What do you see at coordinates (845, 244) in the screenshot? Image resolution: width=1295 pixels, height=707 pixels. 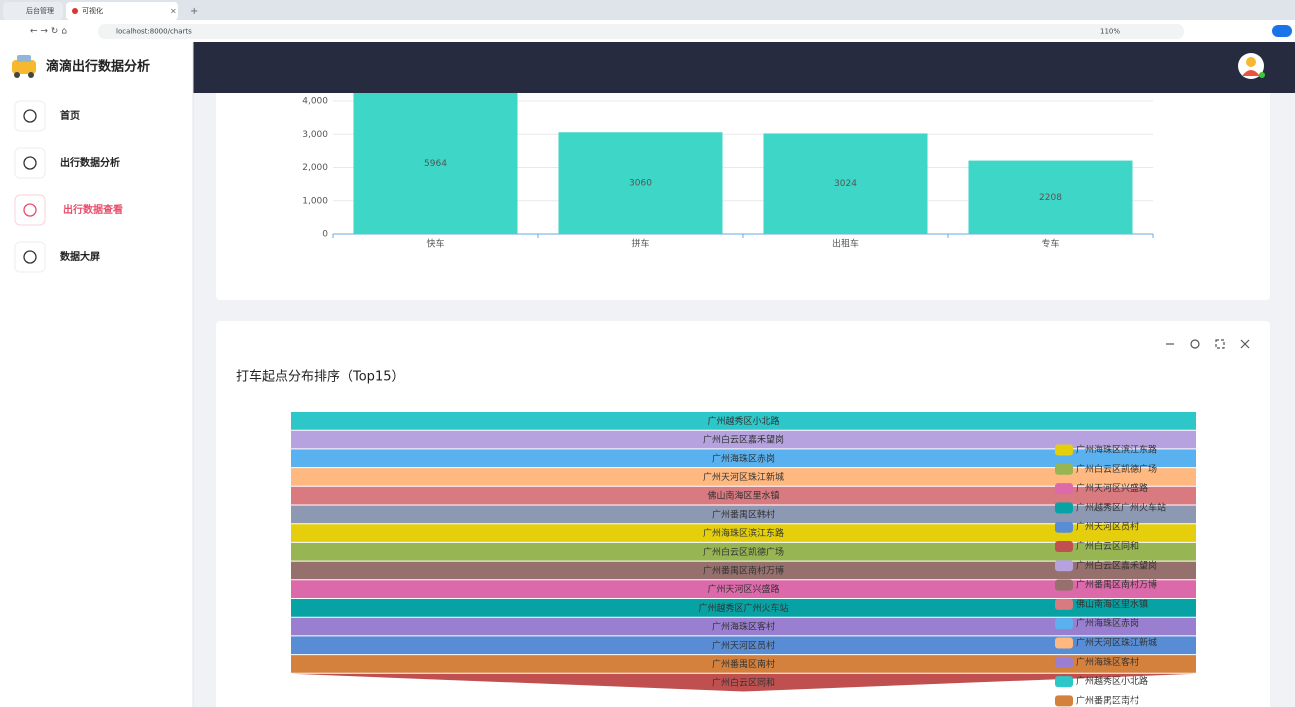 I see `x-tick-label: 出租车` at bounding box center [845, 244].